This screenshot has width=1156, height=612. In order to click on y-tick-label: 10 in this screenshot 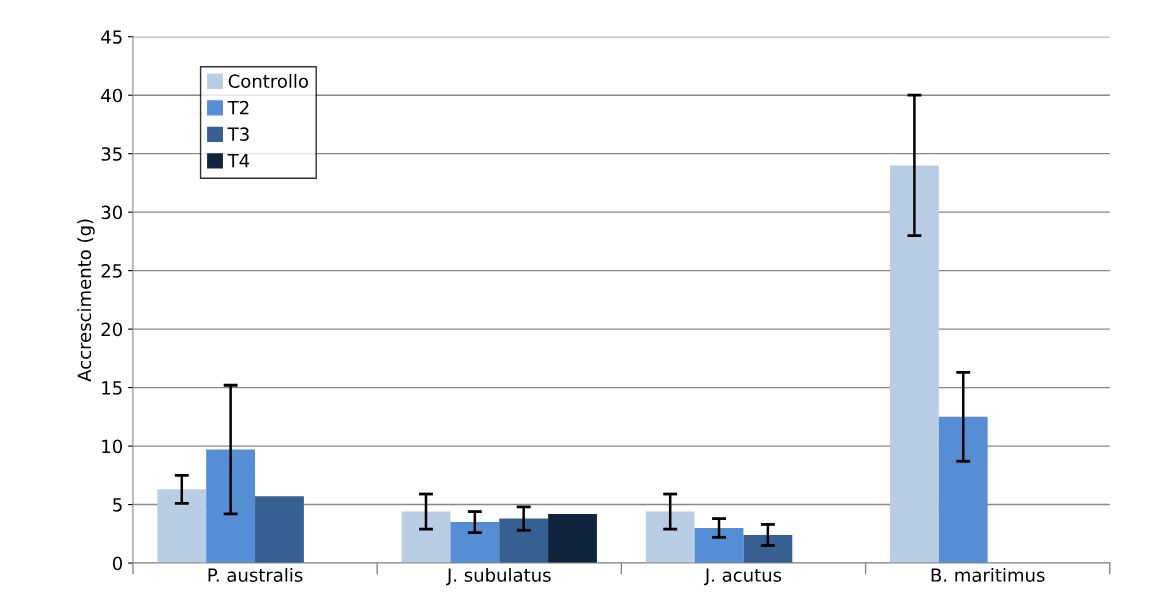, I will do `click(112, 446)`.